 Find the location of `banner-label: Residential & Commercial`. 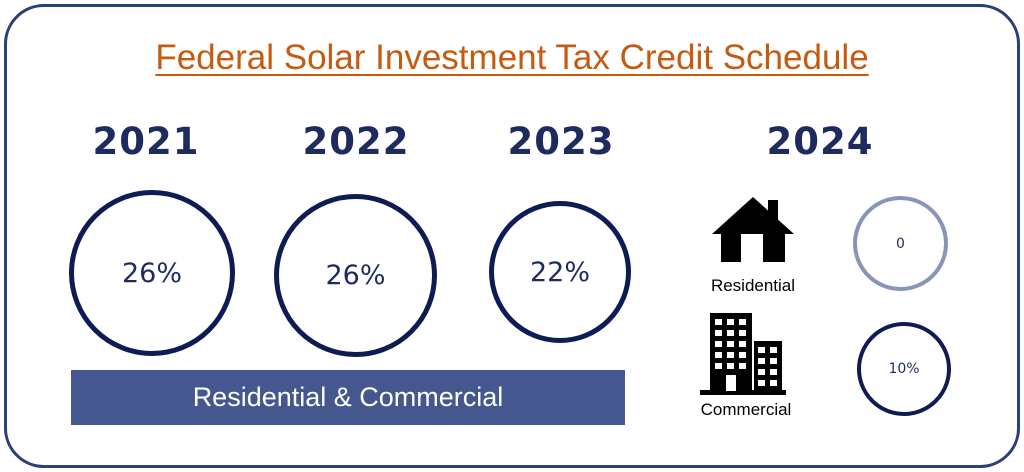

banner-label: Residential & Commercial is located at coordinates (348, 397).